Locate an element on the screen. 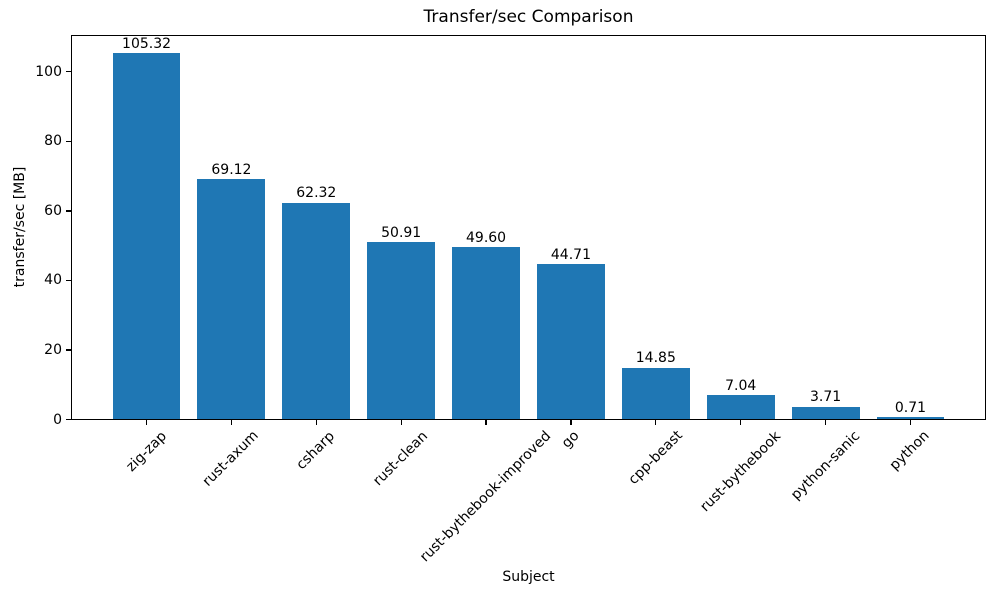 This screenshot has width=1000, height=600. y-tick-label-0: 0 is located at coordinates (57, 419).